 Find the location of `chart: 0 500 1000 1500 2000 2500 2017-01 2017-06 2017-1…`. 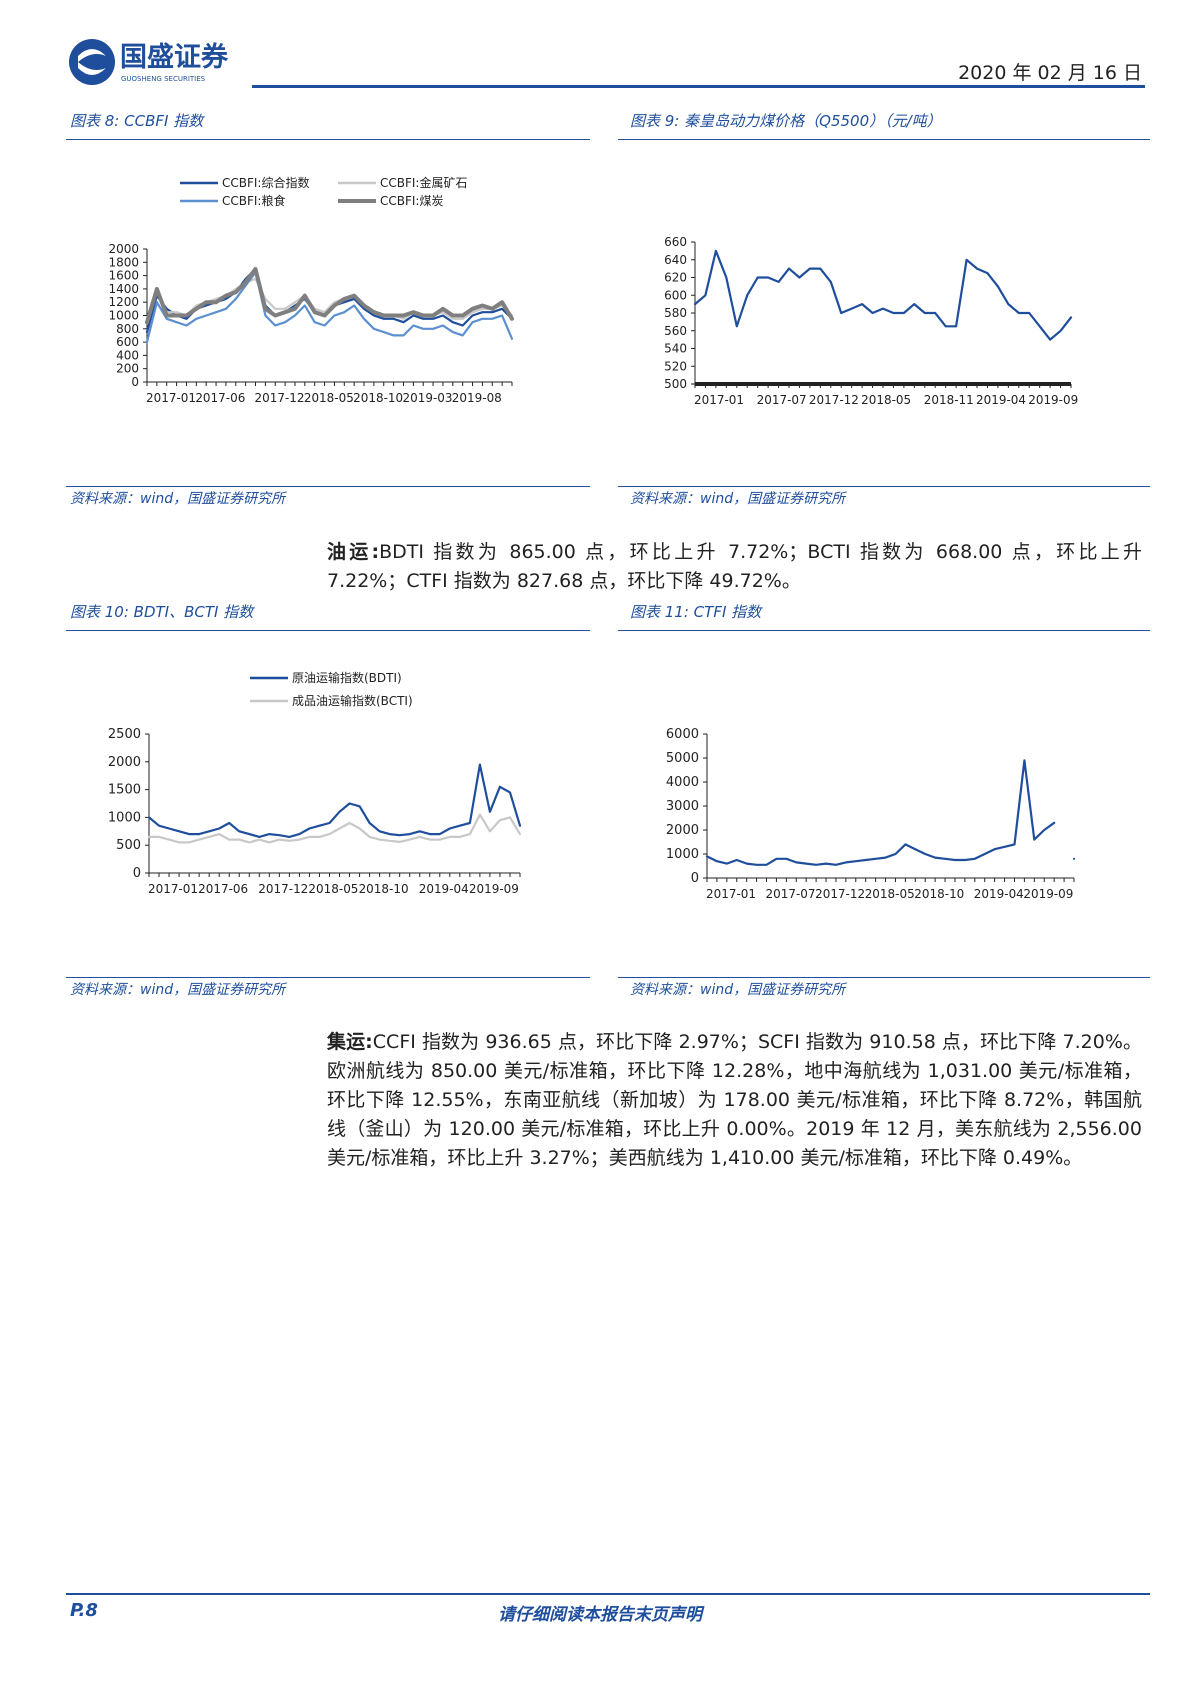

chart: 0 500 1000 1500 2000 2500 2017-01 2017-06 2017-1… is located at coordinates (315, 783).